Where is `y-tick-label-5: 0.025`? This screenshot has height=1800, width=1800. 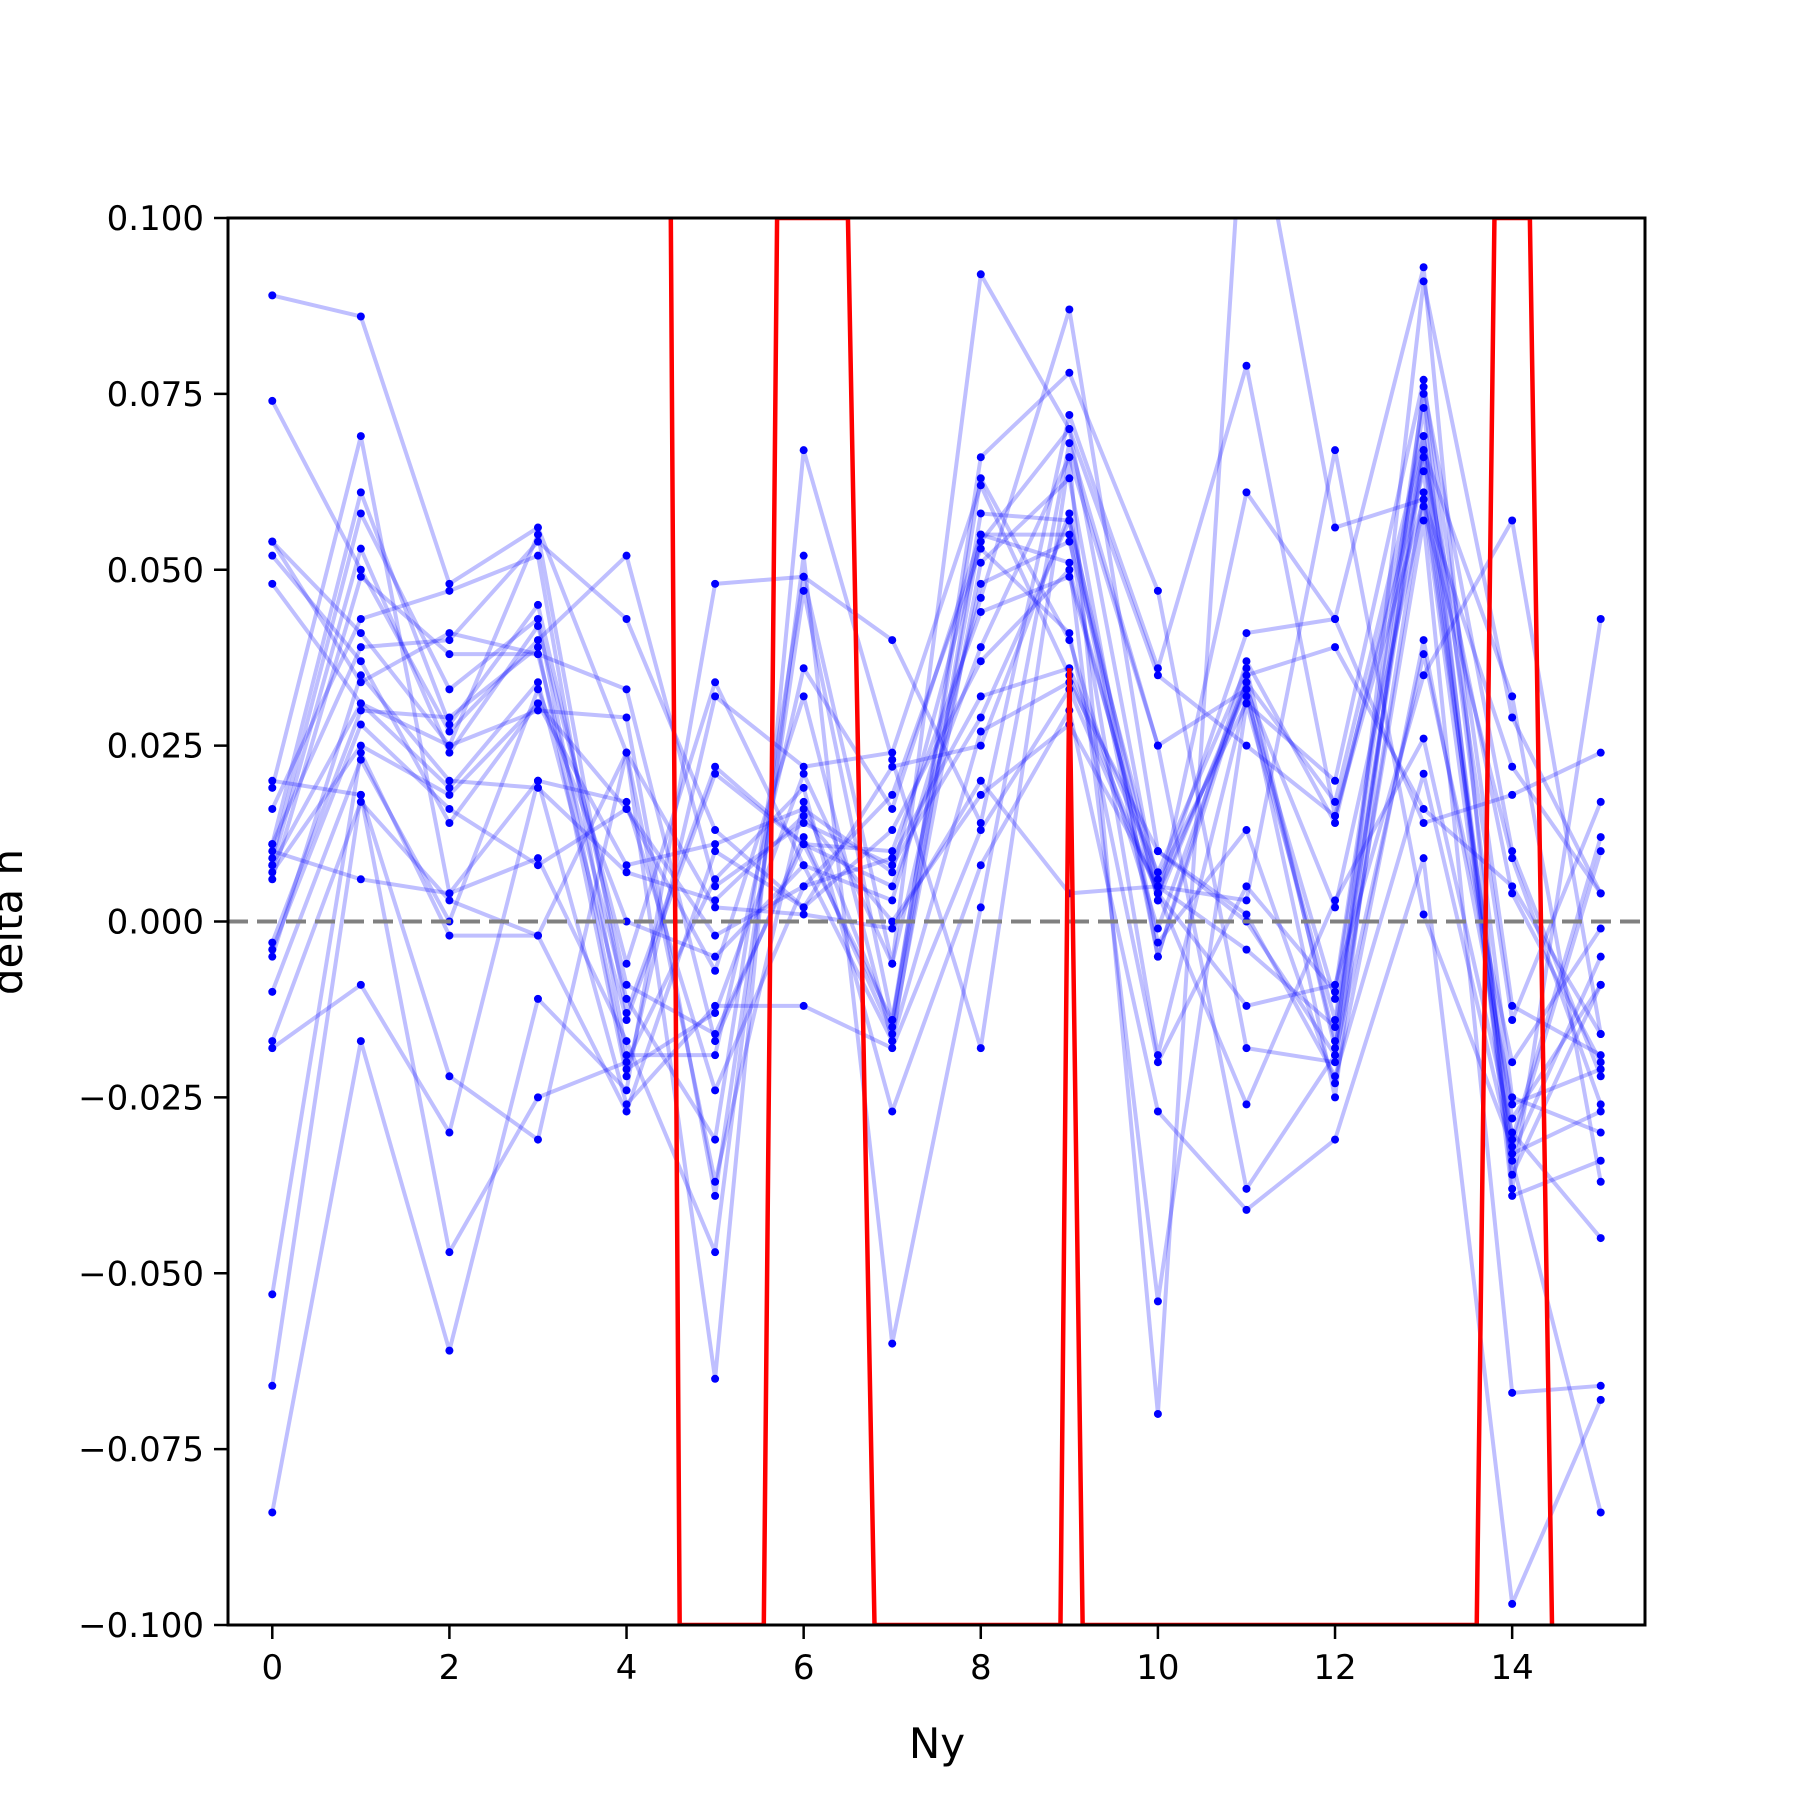 y-tick-label-5: 0.025 is located at coordinates (155, 747).